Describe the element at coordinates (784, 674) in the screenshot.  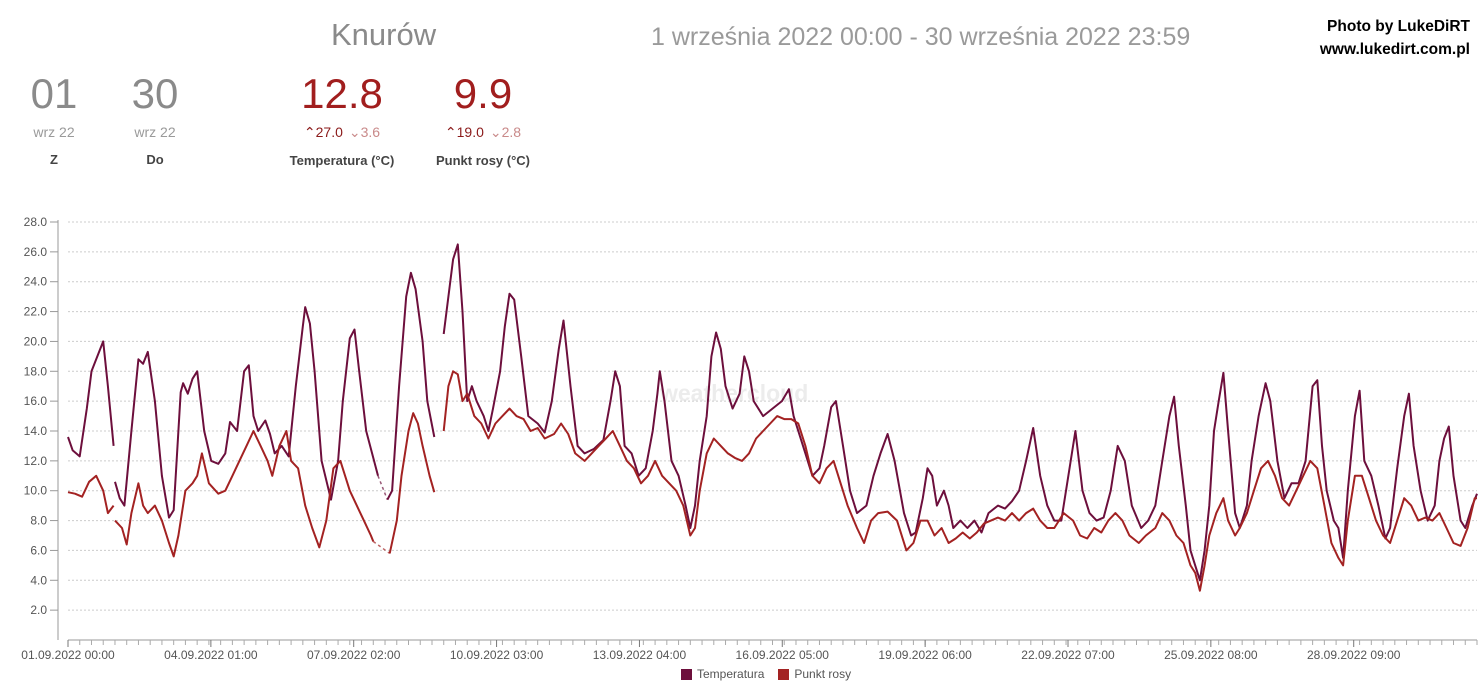
I see `legend-dewpoint-swatch` at that location.